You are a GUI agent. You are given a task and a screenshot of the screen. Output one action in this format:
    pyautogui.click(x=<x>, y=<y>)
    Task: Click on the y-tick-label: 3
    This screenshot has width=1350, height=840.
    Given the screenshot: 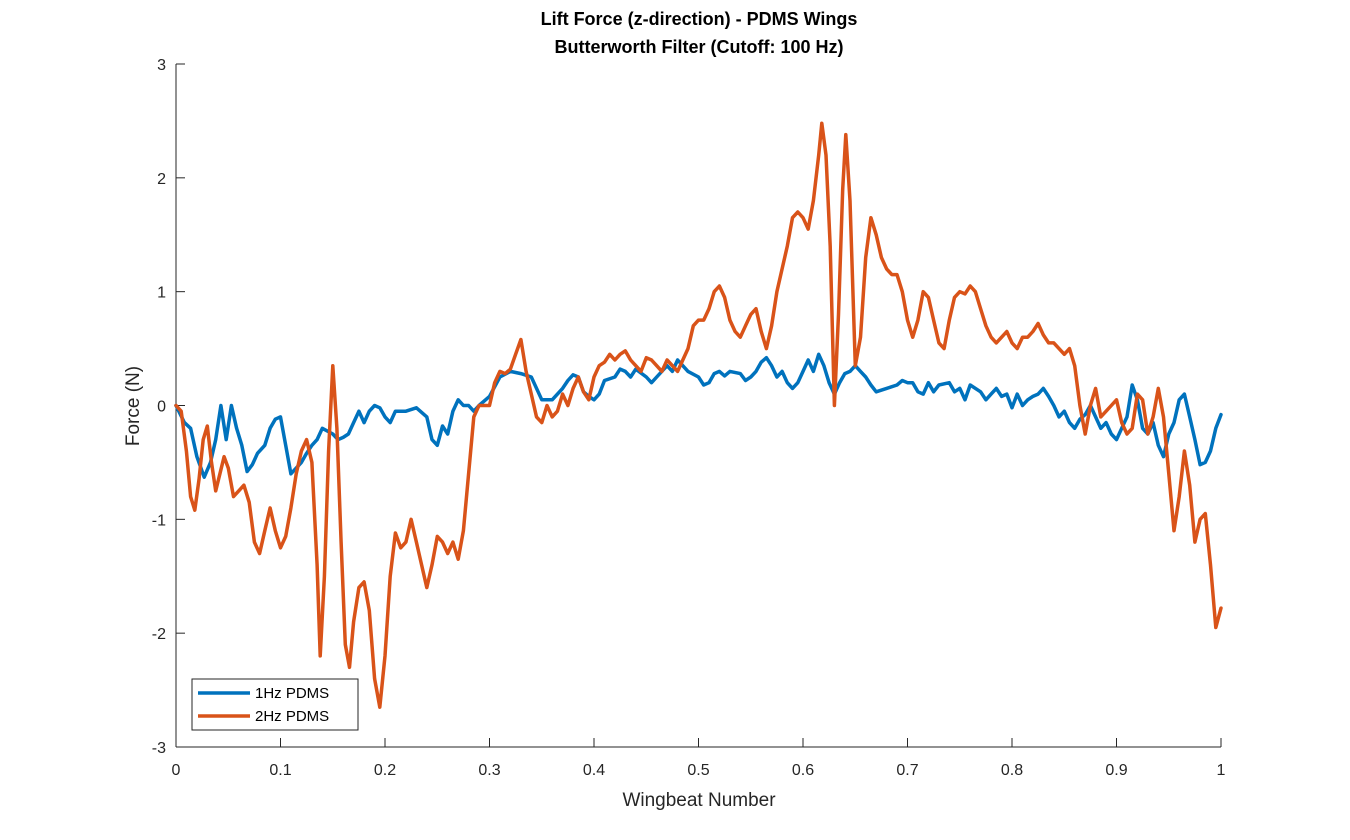 What is the action you would take?
    pyautogui.click(x=161, y=65)
    